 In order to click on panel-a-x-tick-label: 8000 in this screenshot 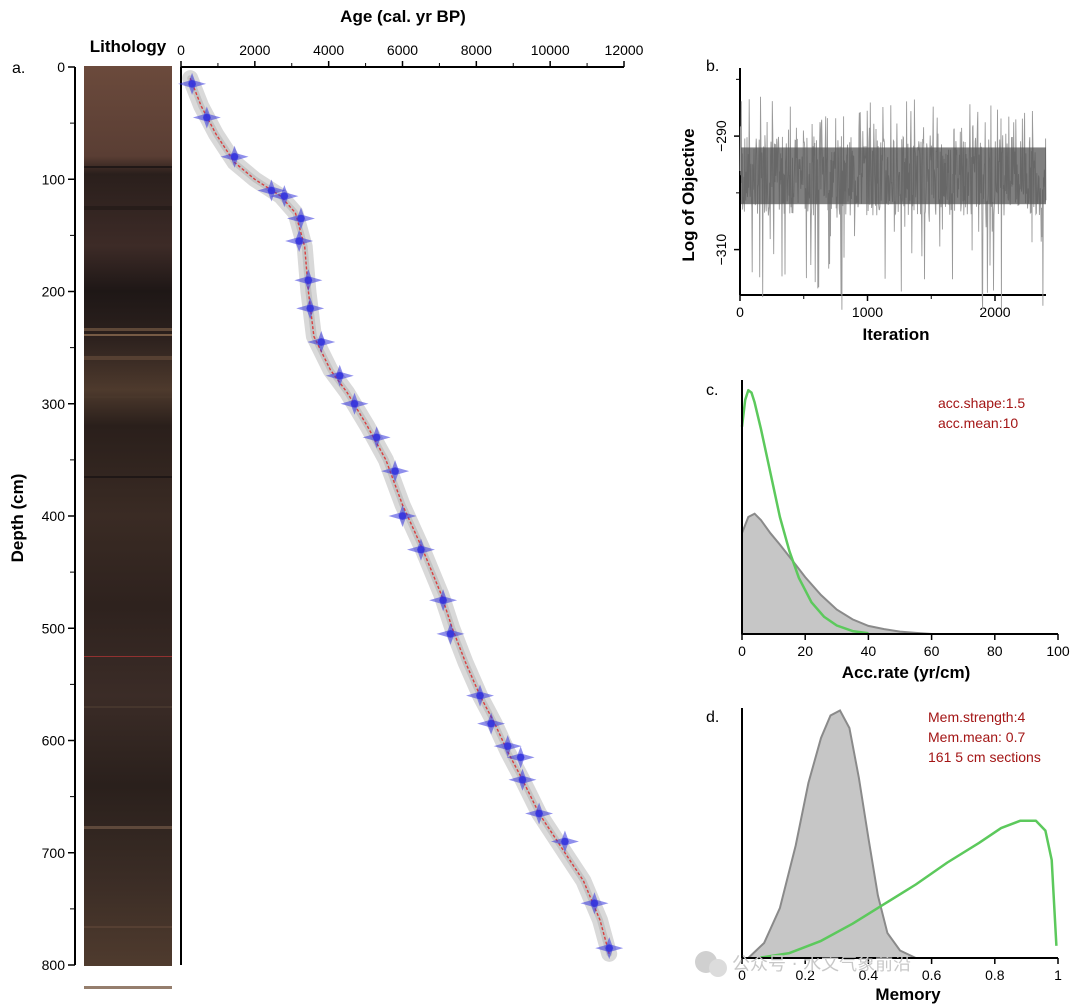, I will do `click(476, 50)`.